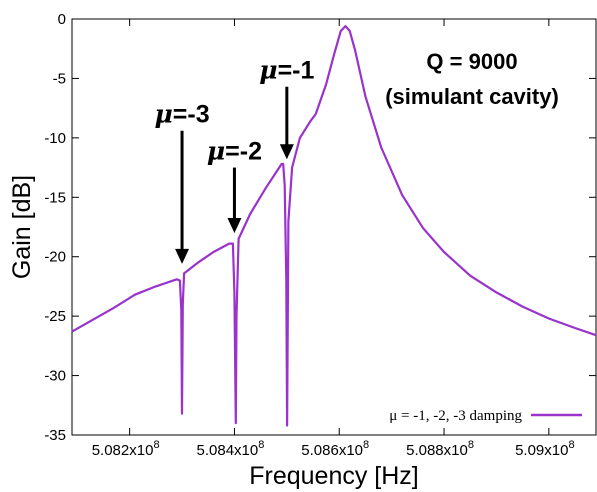  I want to click on x-tick-label: 5.09x10⁸, so click(545, 449).